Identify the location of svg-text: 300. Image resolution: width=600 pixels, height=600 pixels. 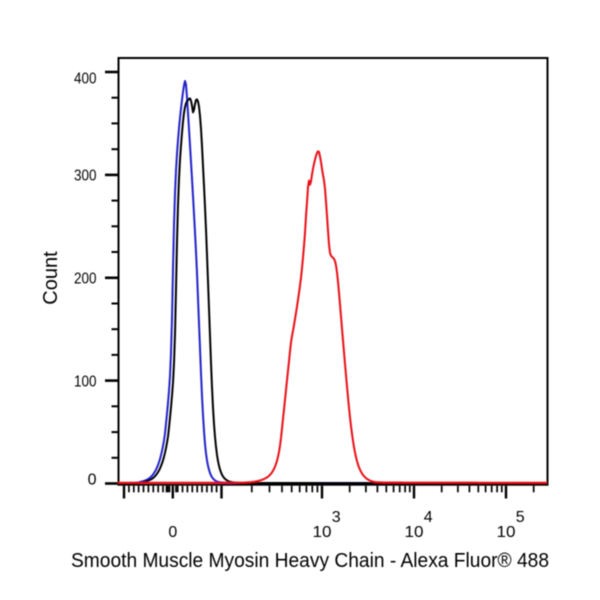
(85, 175).